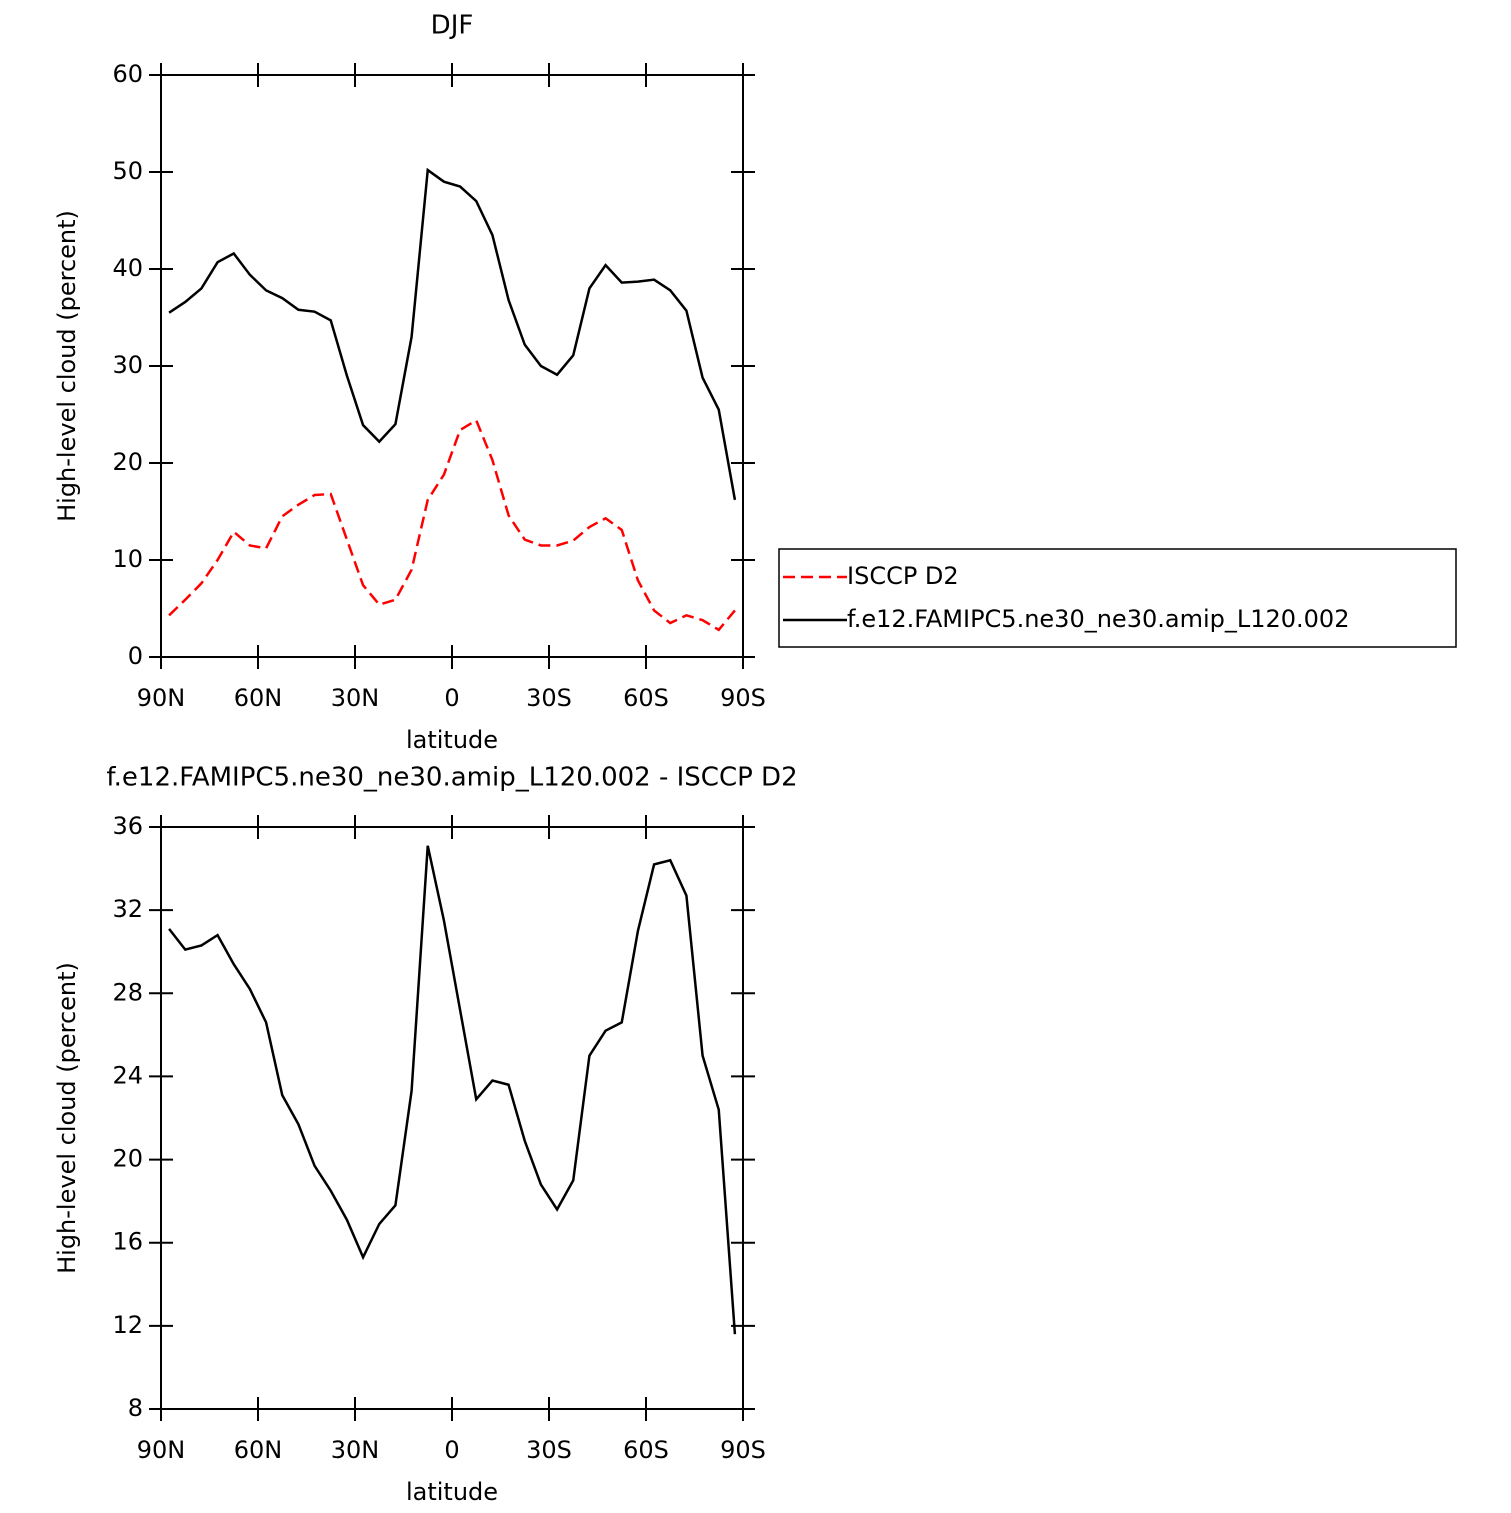 This screenshot has height=1513, width=1511. What do you see at coordinates (1117, 598) in the screenshot?
I see `legend-box` at bounding box center [1117, 598].